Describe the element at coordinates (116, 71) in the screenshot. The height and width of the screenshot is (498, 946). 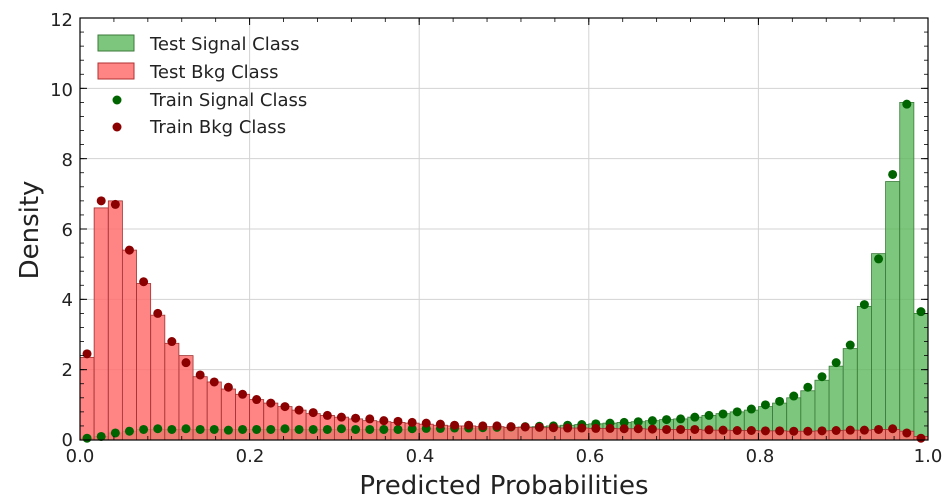
I see `legend-swatch-test-bkg` at that location.